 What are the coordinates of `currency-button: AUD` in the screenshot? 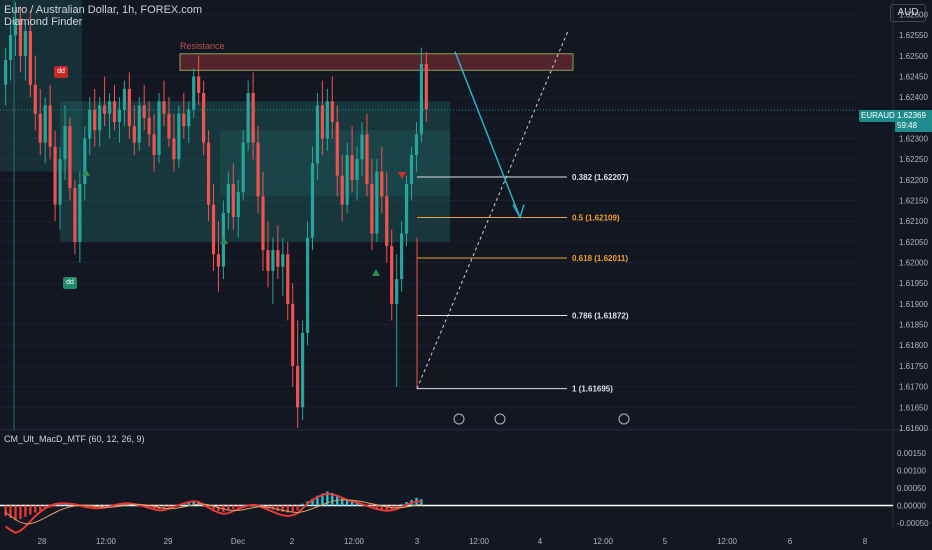 It's located at (908, 13).